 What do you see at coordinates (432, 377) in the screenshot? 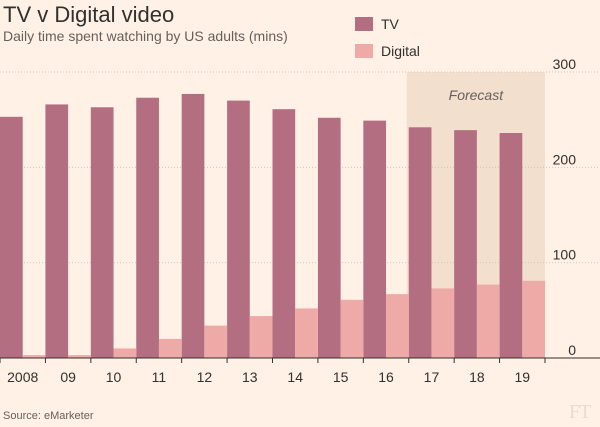
I see `x-tick-label-17: 17` at bounding box center [432, 377].